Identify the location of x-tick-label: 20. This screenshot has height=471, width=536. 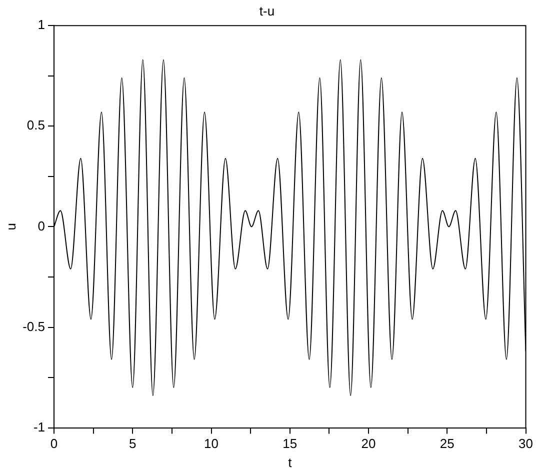
(368, 444).